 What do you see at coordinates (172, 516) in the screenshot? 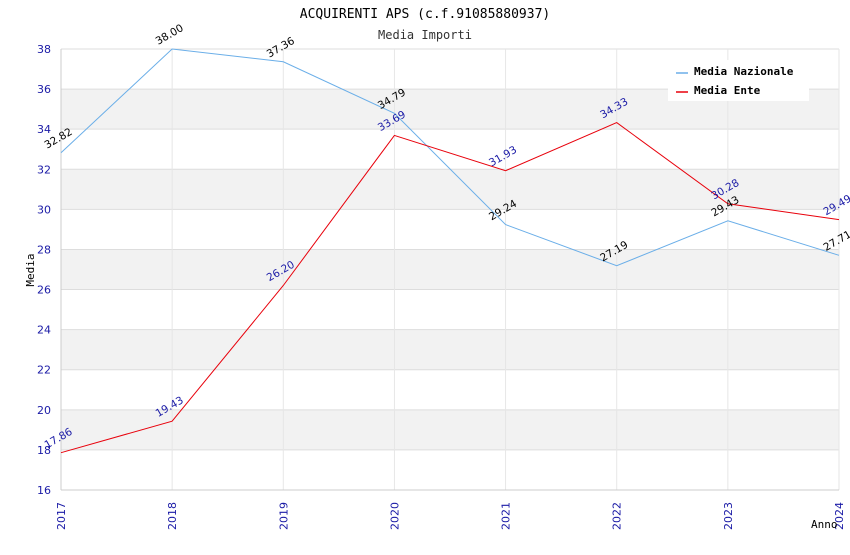
I see `x-tick-label: 2018` at bounding box center [172, 516].